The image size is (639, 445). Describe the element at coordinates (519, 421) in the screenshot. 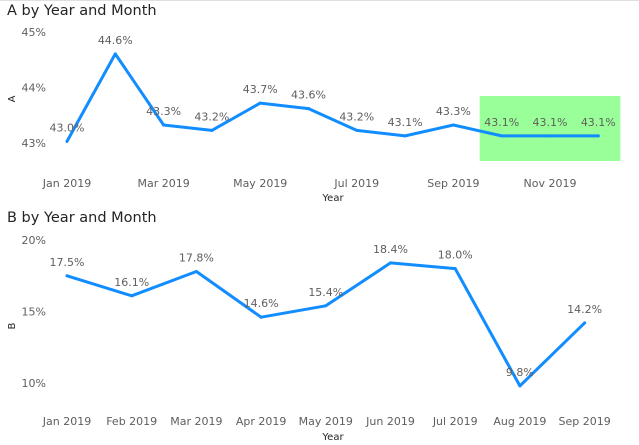

I see `x-tick-label: Aug 2019` at that location.